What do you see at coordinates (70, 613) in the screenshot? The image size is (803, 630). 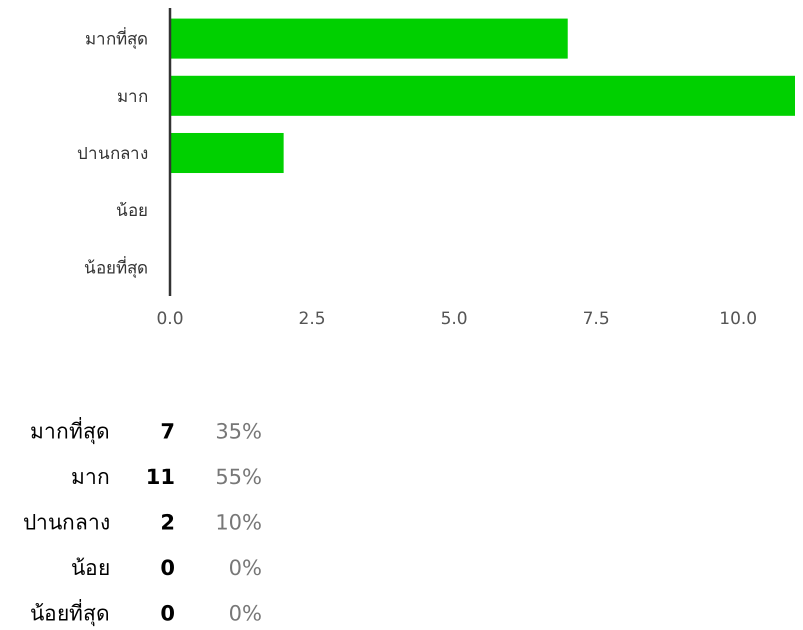 I see `category-label: น้อยที่สุด` at bounding box center [70, 613].